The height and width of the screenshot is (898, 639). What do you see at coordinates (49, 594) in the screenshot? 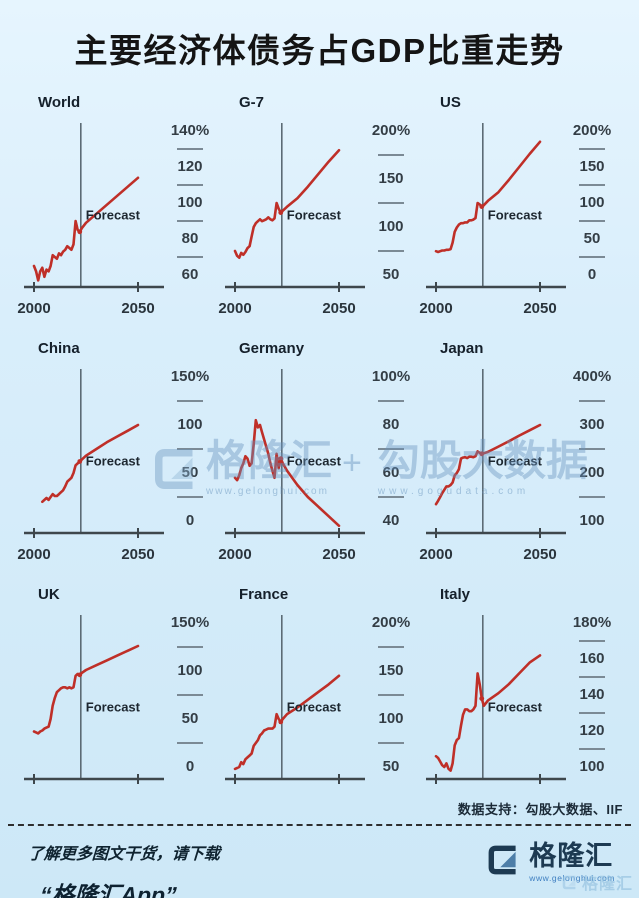
I see `chart-title: UK` at bounding box center [49, 594].